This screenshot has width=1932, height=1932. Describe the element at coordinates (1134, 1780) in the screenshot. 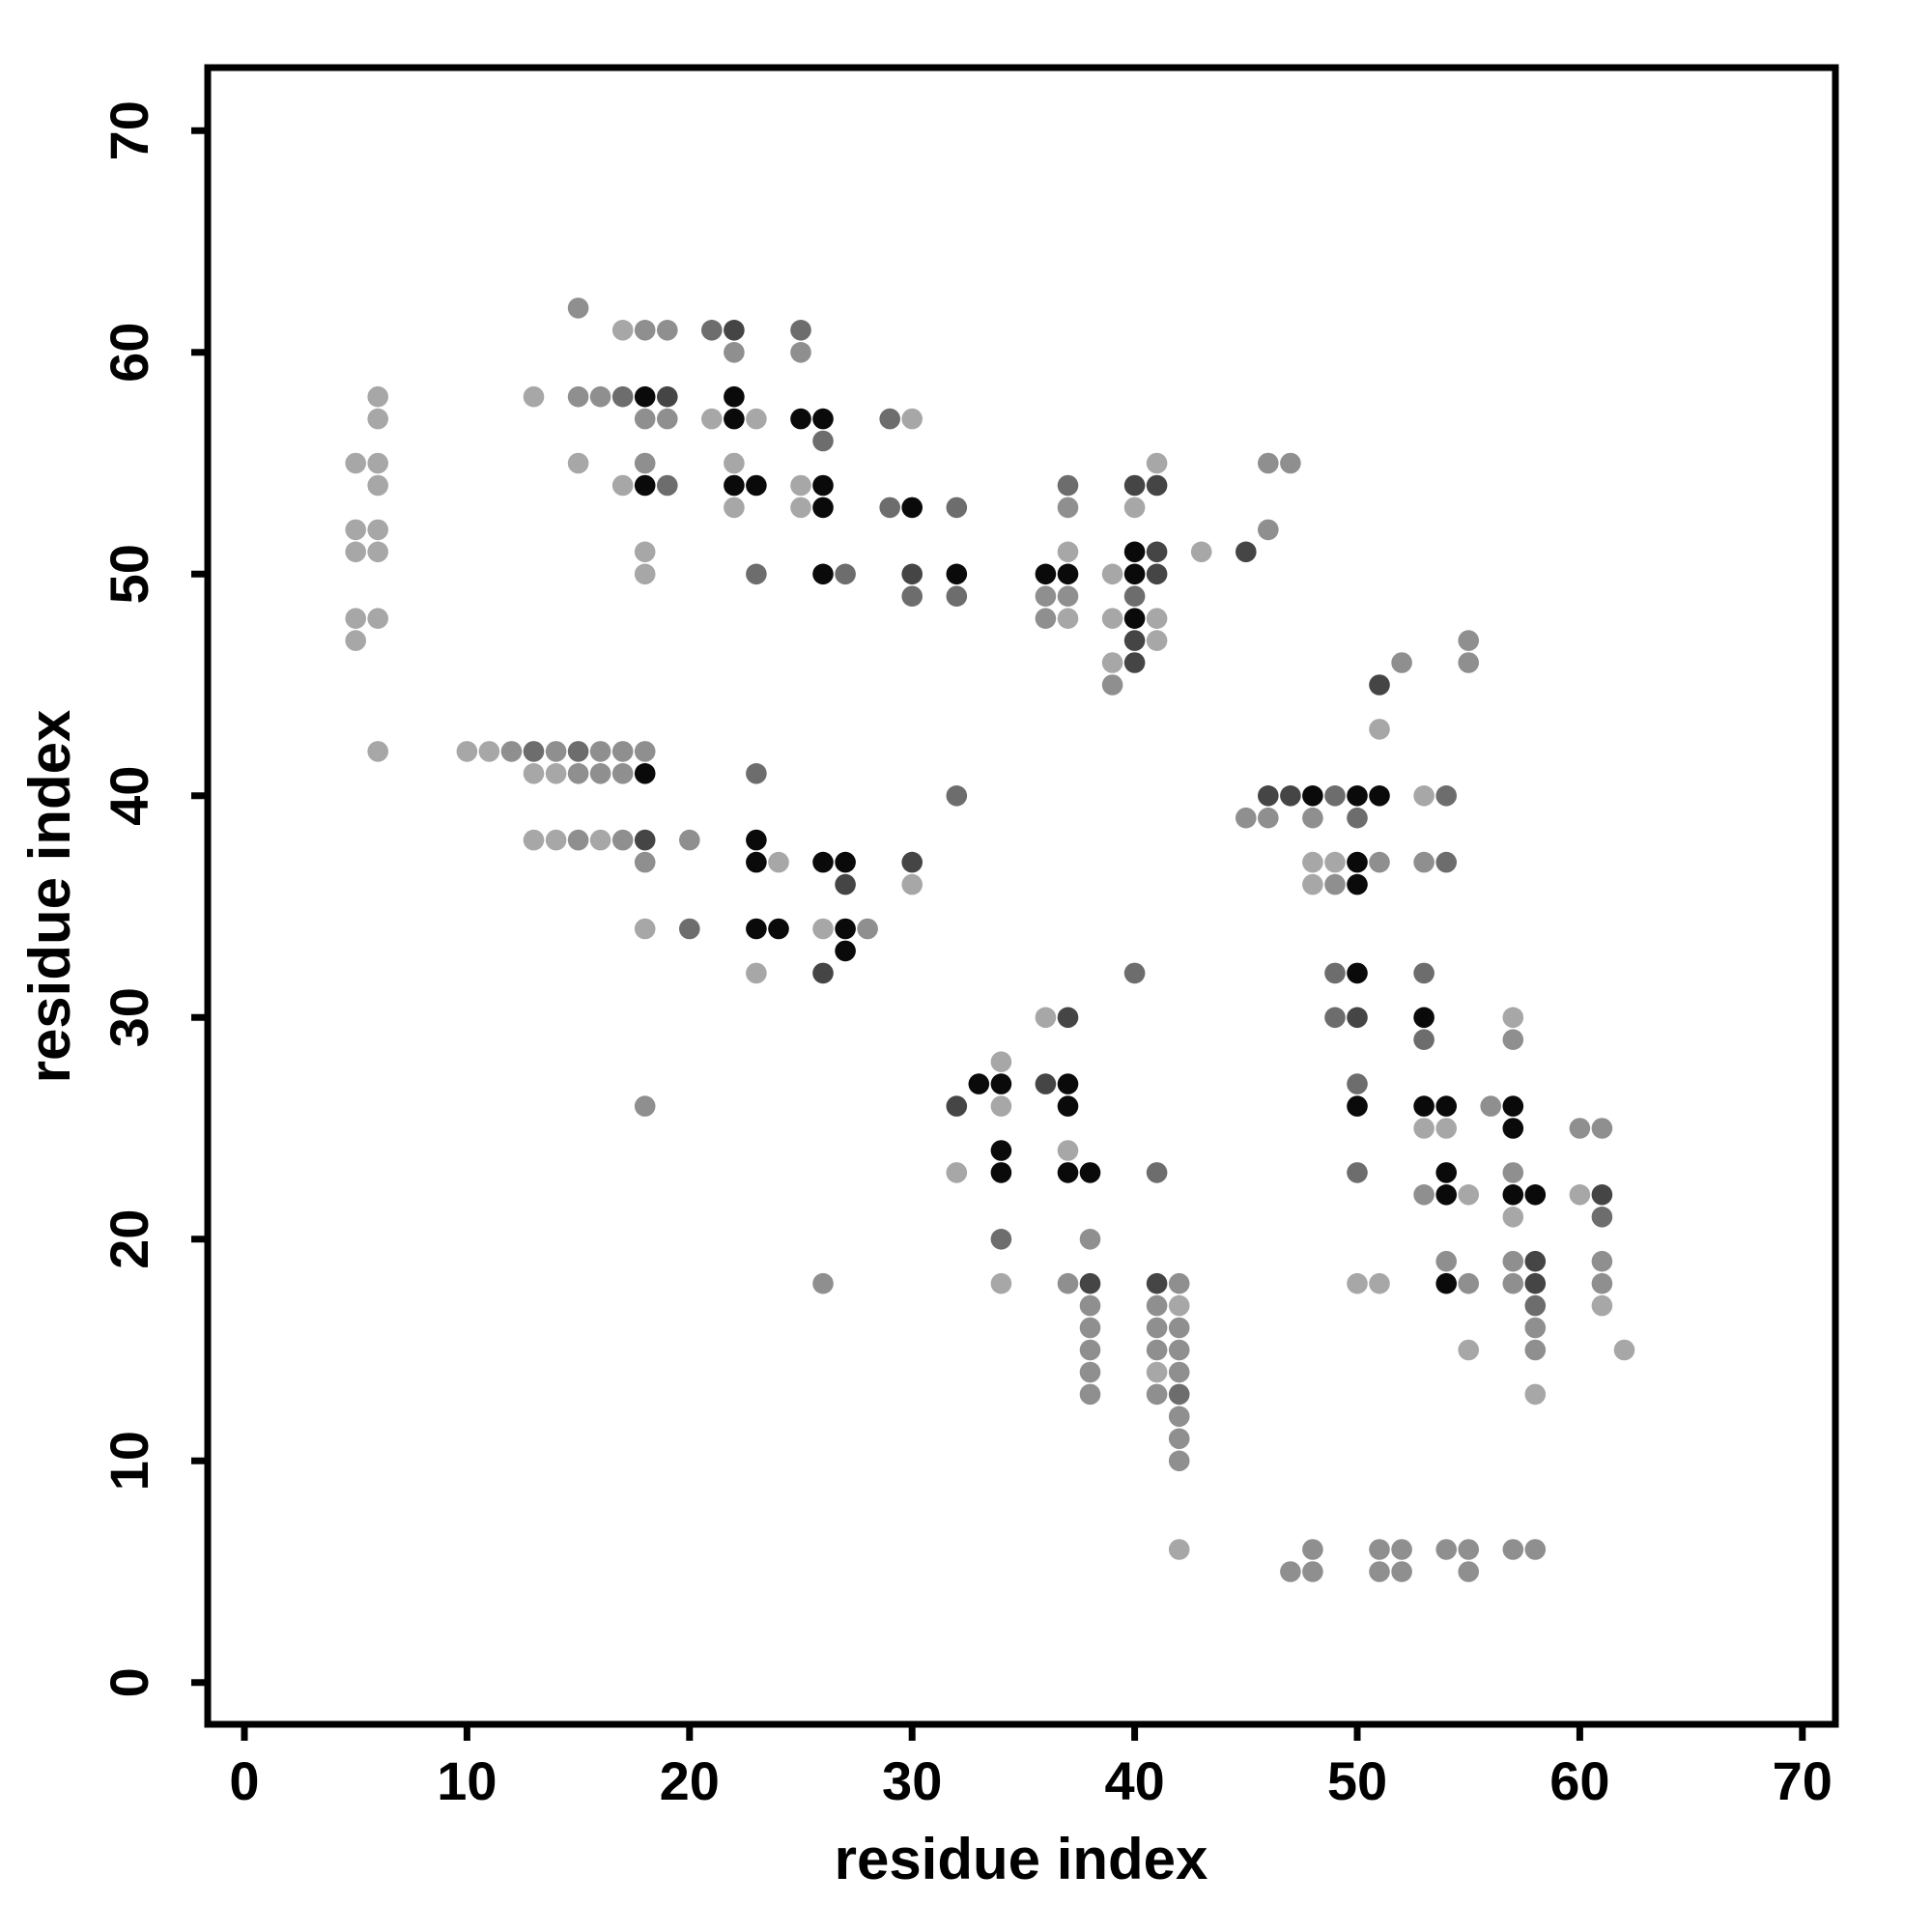

I see `x-tick-label: 40` at that location.